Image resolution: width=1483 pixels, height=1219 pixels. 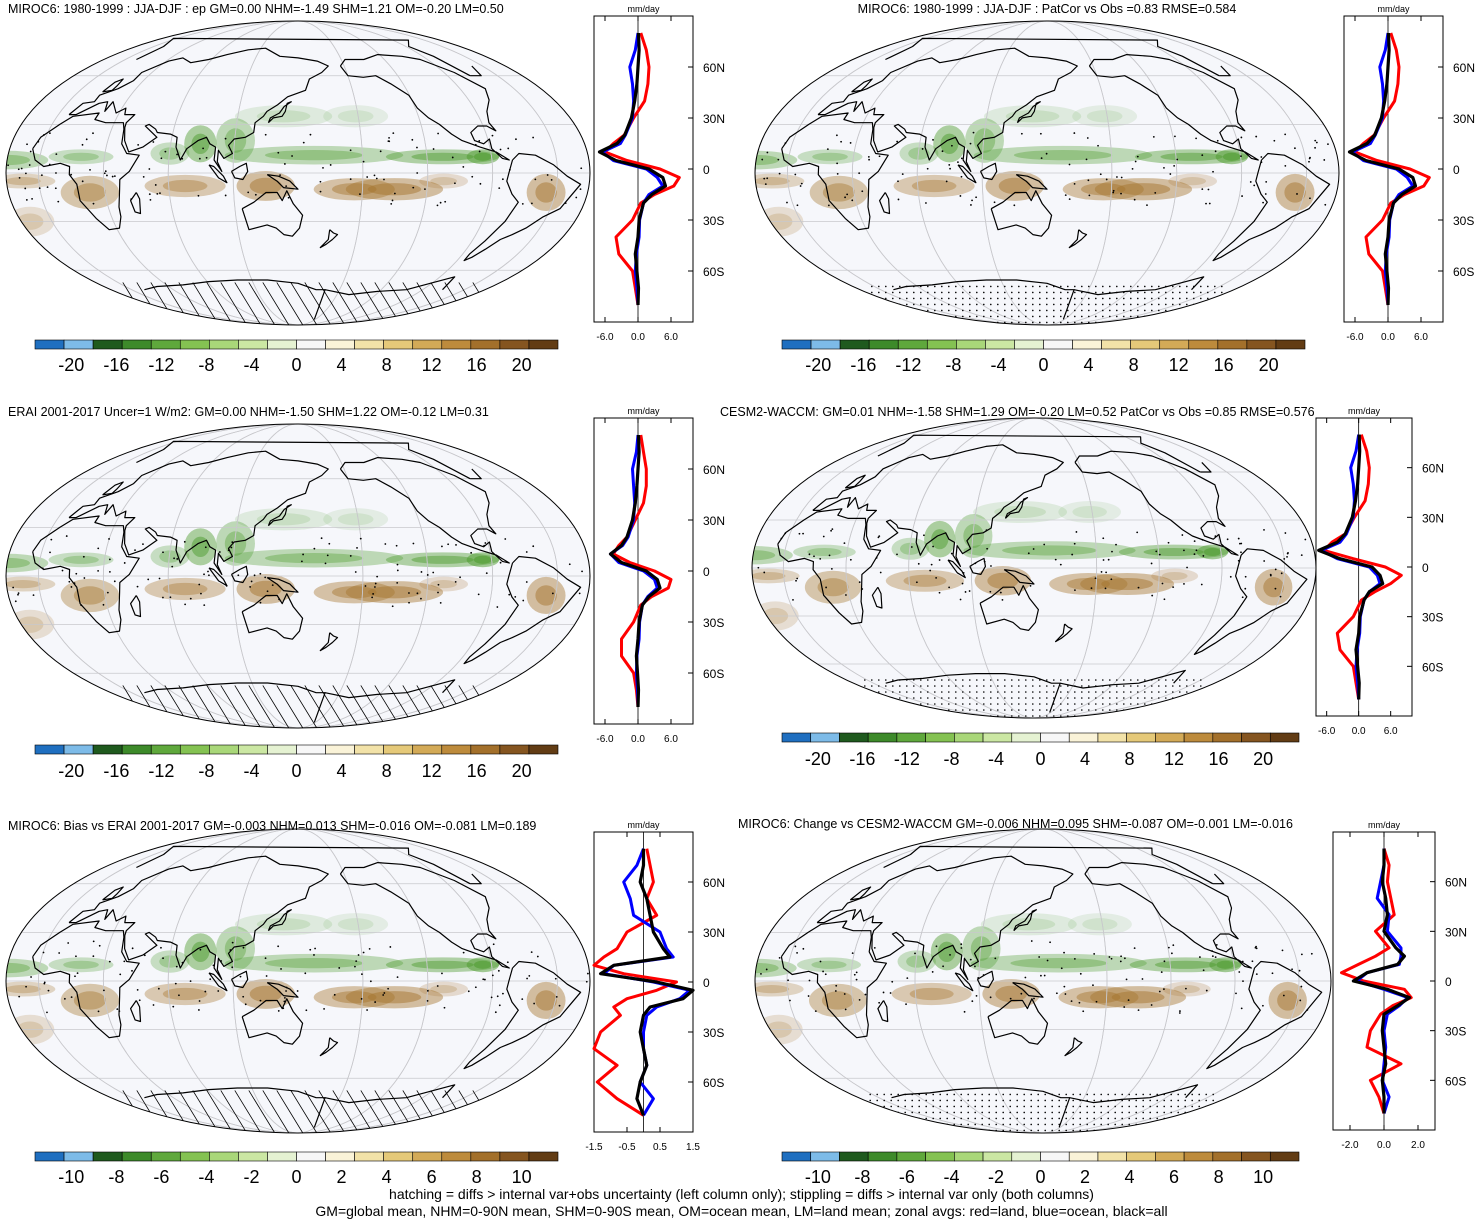 I want to click on colorbar-tick-label: 0, so click(x=296, y=771).